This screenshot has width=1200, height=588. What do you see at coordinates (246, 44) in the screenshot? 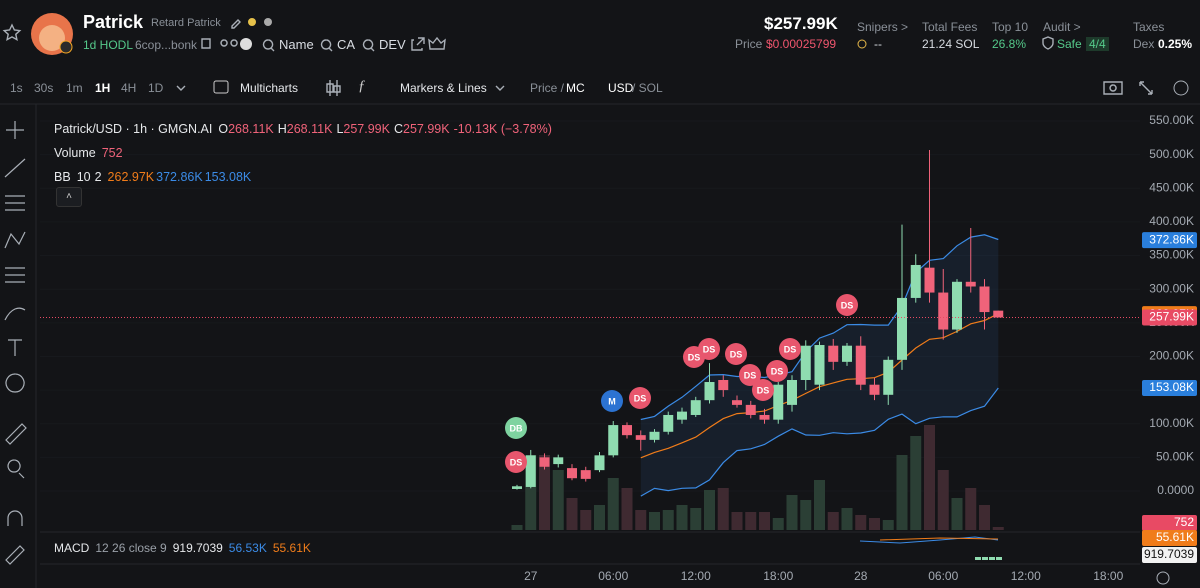
I see `chain-icon` at bounding box center [246, 44].